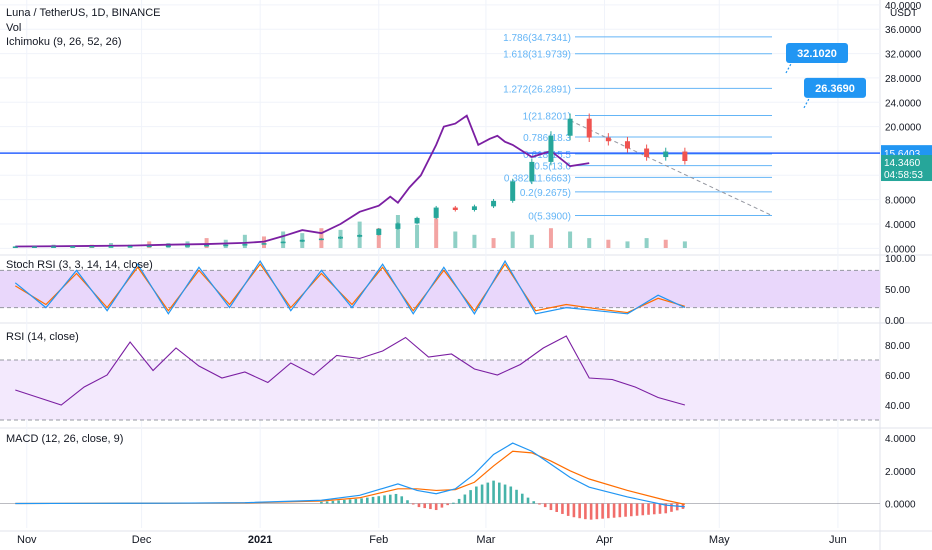 This screenshot has width=932, height=550. Describe the element at coordinates (900, 439) in the screenshot. I see `macd-tick-label: 4.0000` at that location.